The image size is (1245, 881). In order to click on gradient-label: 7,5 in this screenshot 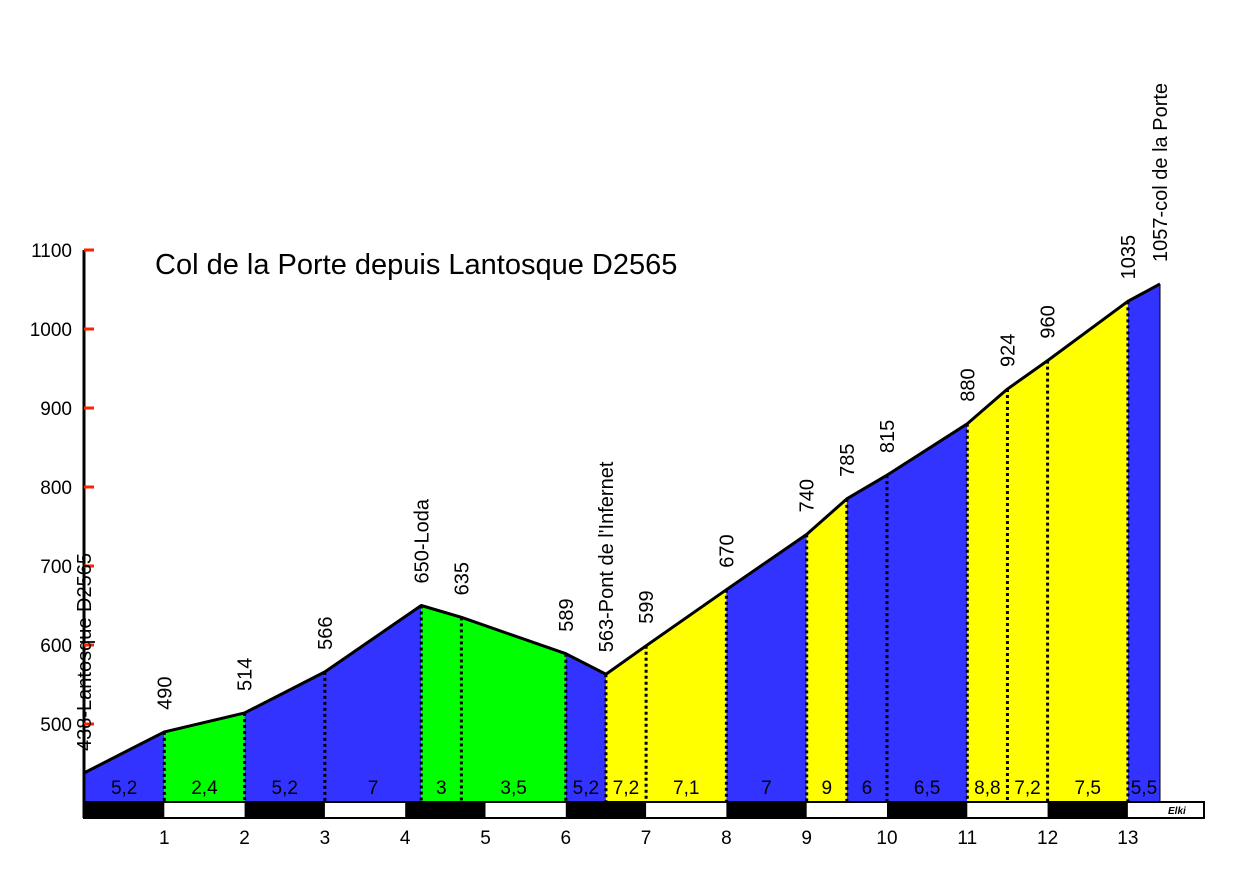, I will do `click(1088, 788)`.